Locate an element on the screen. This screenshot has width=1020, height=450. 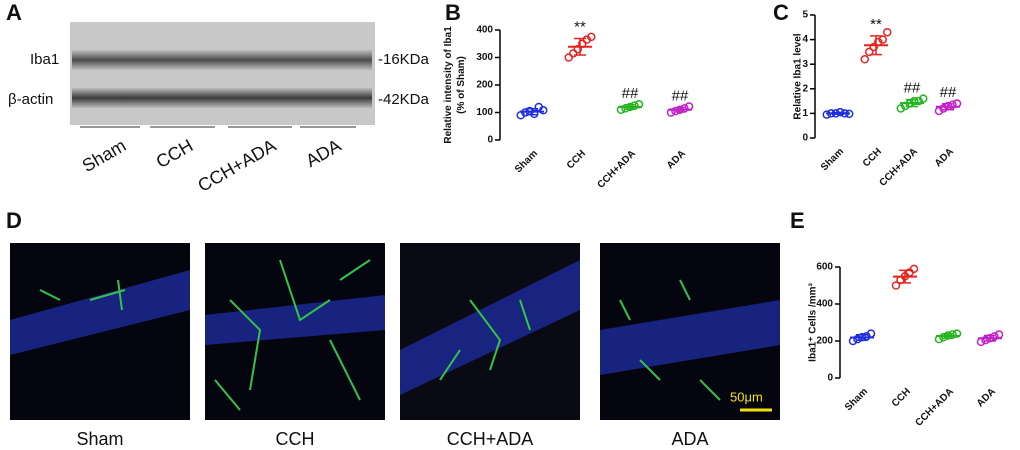
lane-label: ADA is located at coordinates (323, 153).